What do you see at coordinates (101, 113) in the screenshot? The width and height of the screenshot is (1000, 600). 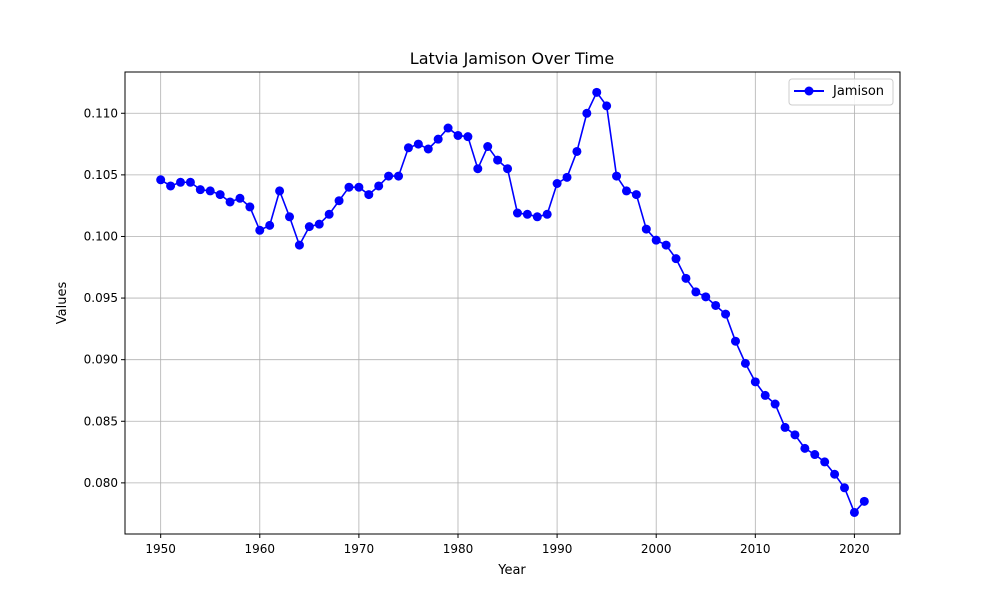 I see `y-tick-label: 0.110` at bounding box center [101, 113].